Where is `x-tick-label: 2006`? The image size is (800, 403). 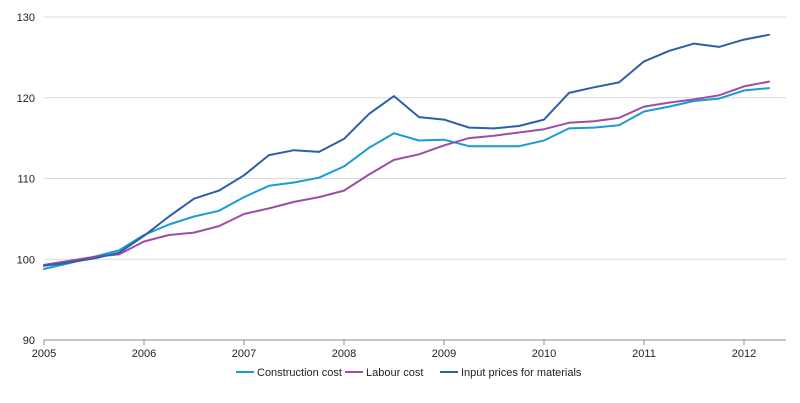
x-tick-label: 2006 is located at coordinates (144, 354).